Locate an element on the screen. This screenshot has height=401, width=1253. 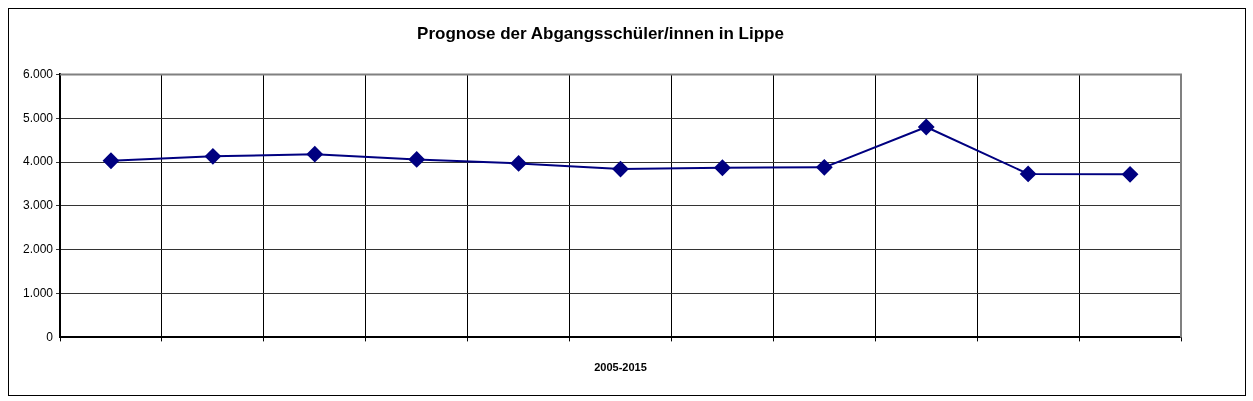
y-tick-label: 1.000 is located at coordinates (38, 292).